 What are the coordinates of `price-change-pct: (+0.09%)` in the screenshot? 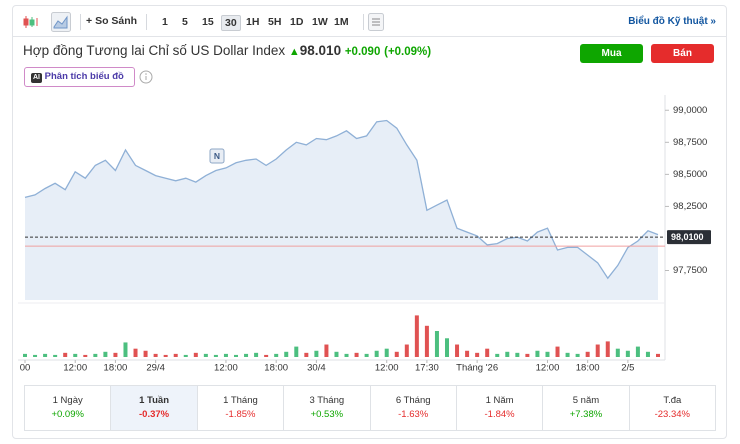 It's located at (408, 52).